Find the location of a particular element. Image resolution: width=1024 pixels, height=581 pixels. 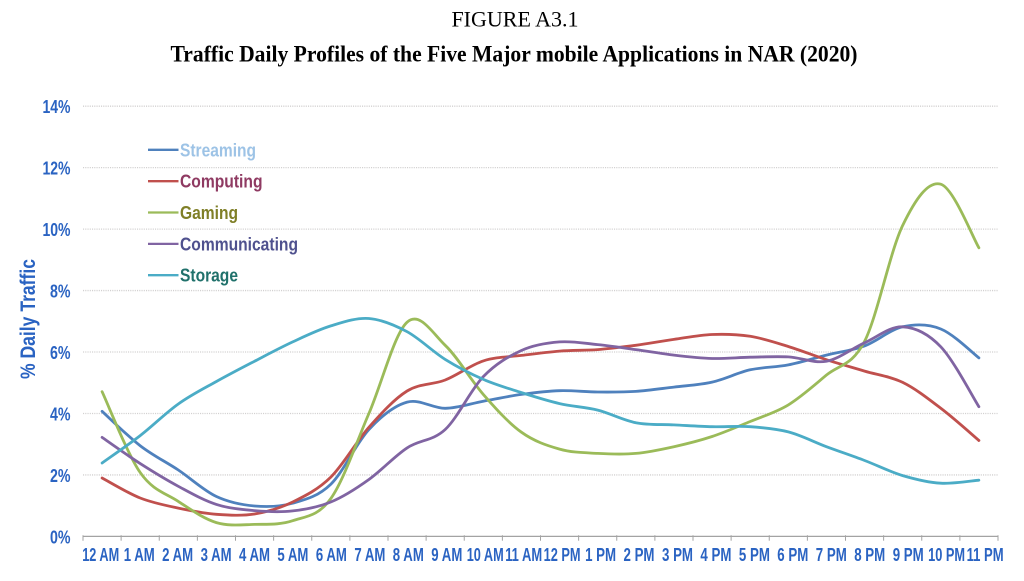

svg-text: 8 AM is located at coordinates (408, 555).